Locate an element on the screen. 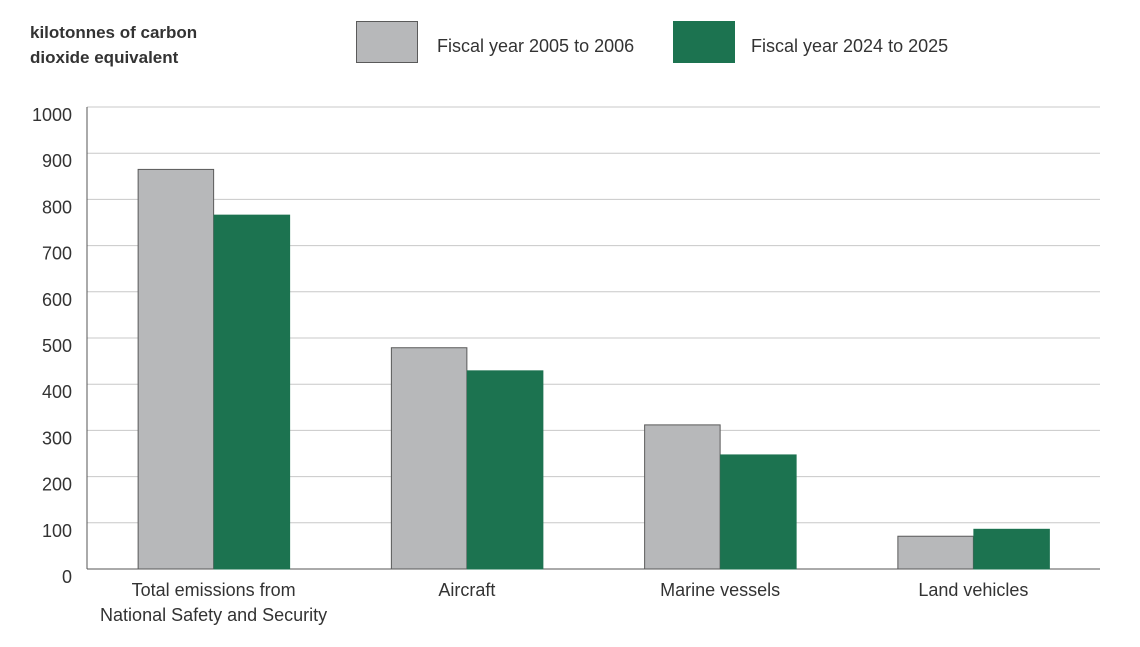 Image resolution: width=1140 pixels, height=647 pixels. x-category-label-1-0: Aircraft is located at coordinates (466, 590).